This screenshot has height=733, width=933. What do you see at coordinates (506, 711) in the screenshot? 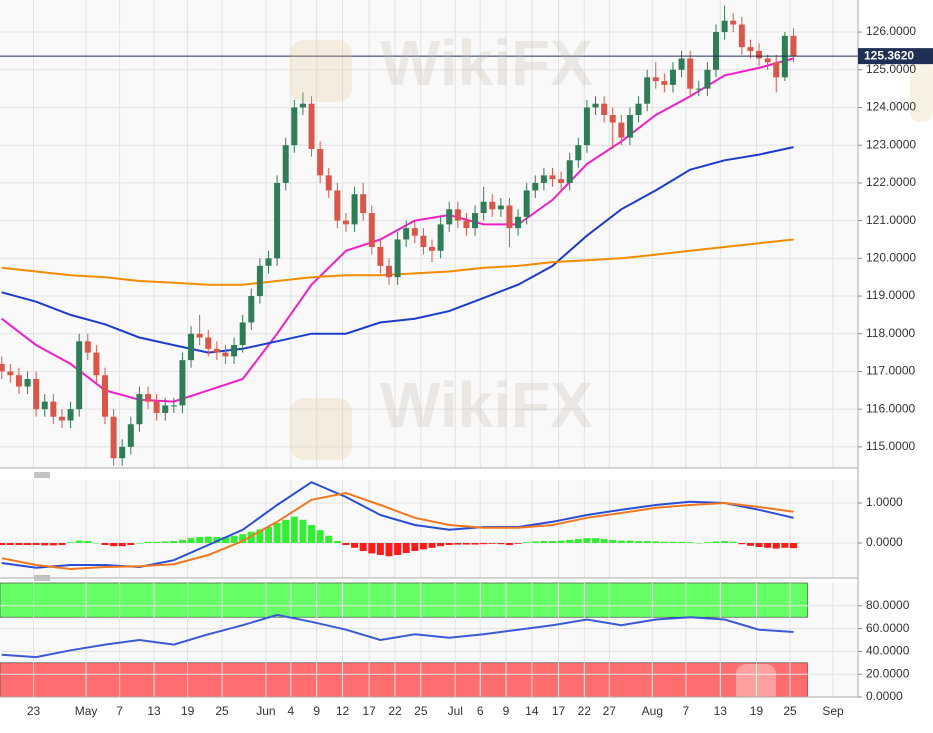
I see `x-tick-label: 9` at bounding box center [506, 711].